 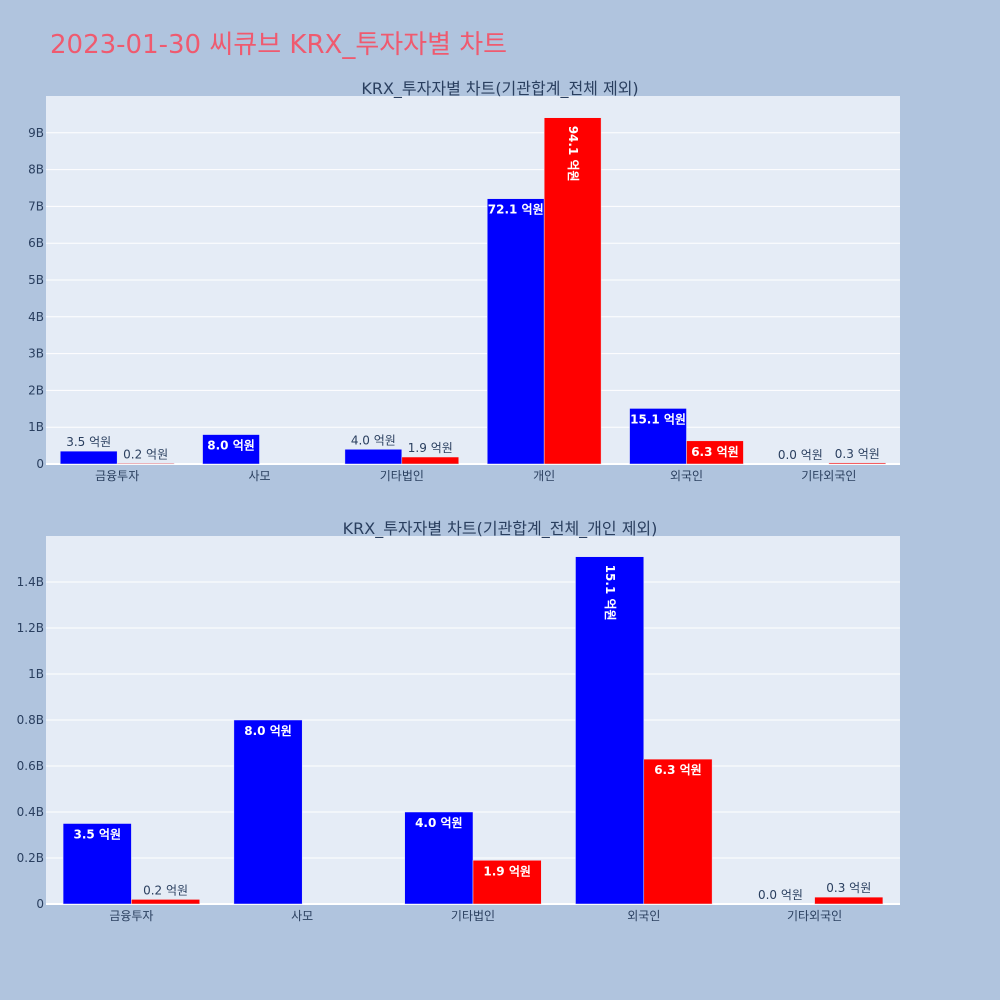 I want to click on y-tick-label: 0.6B, so click(x=30, y=766).